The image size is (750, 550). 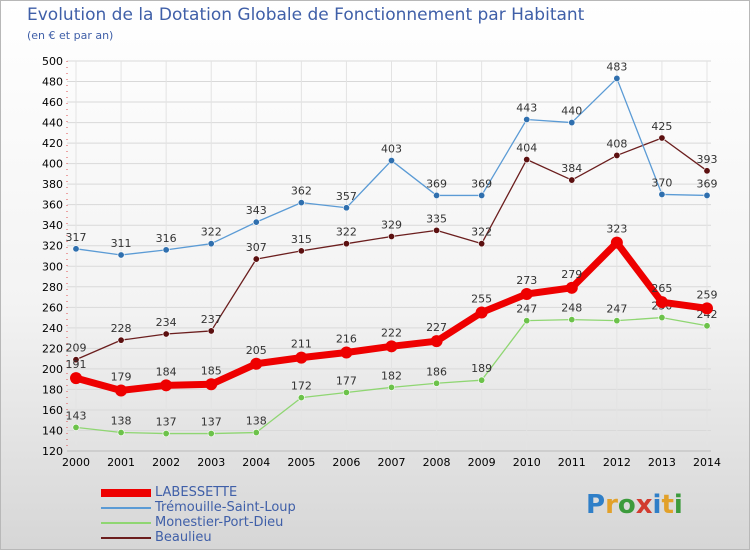 I want to click on data-label-beaulieu: 393, so click(x=707, y=159).